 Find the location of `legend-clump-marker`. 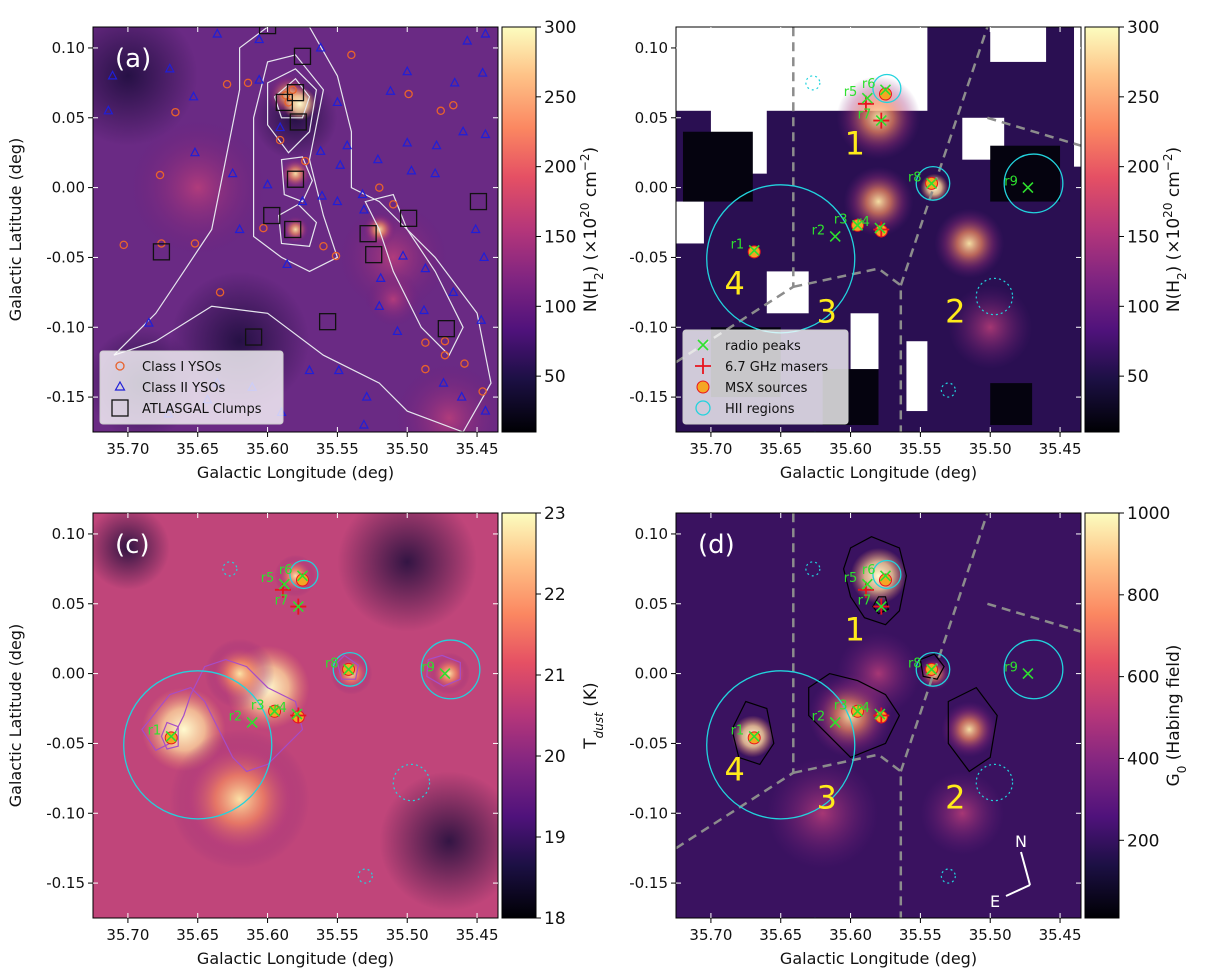

legend-clump-marker is located at coordinates (120, 408).